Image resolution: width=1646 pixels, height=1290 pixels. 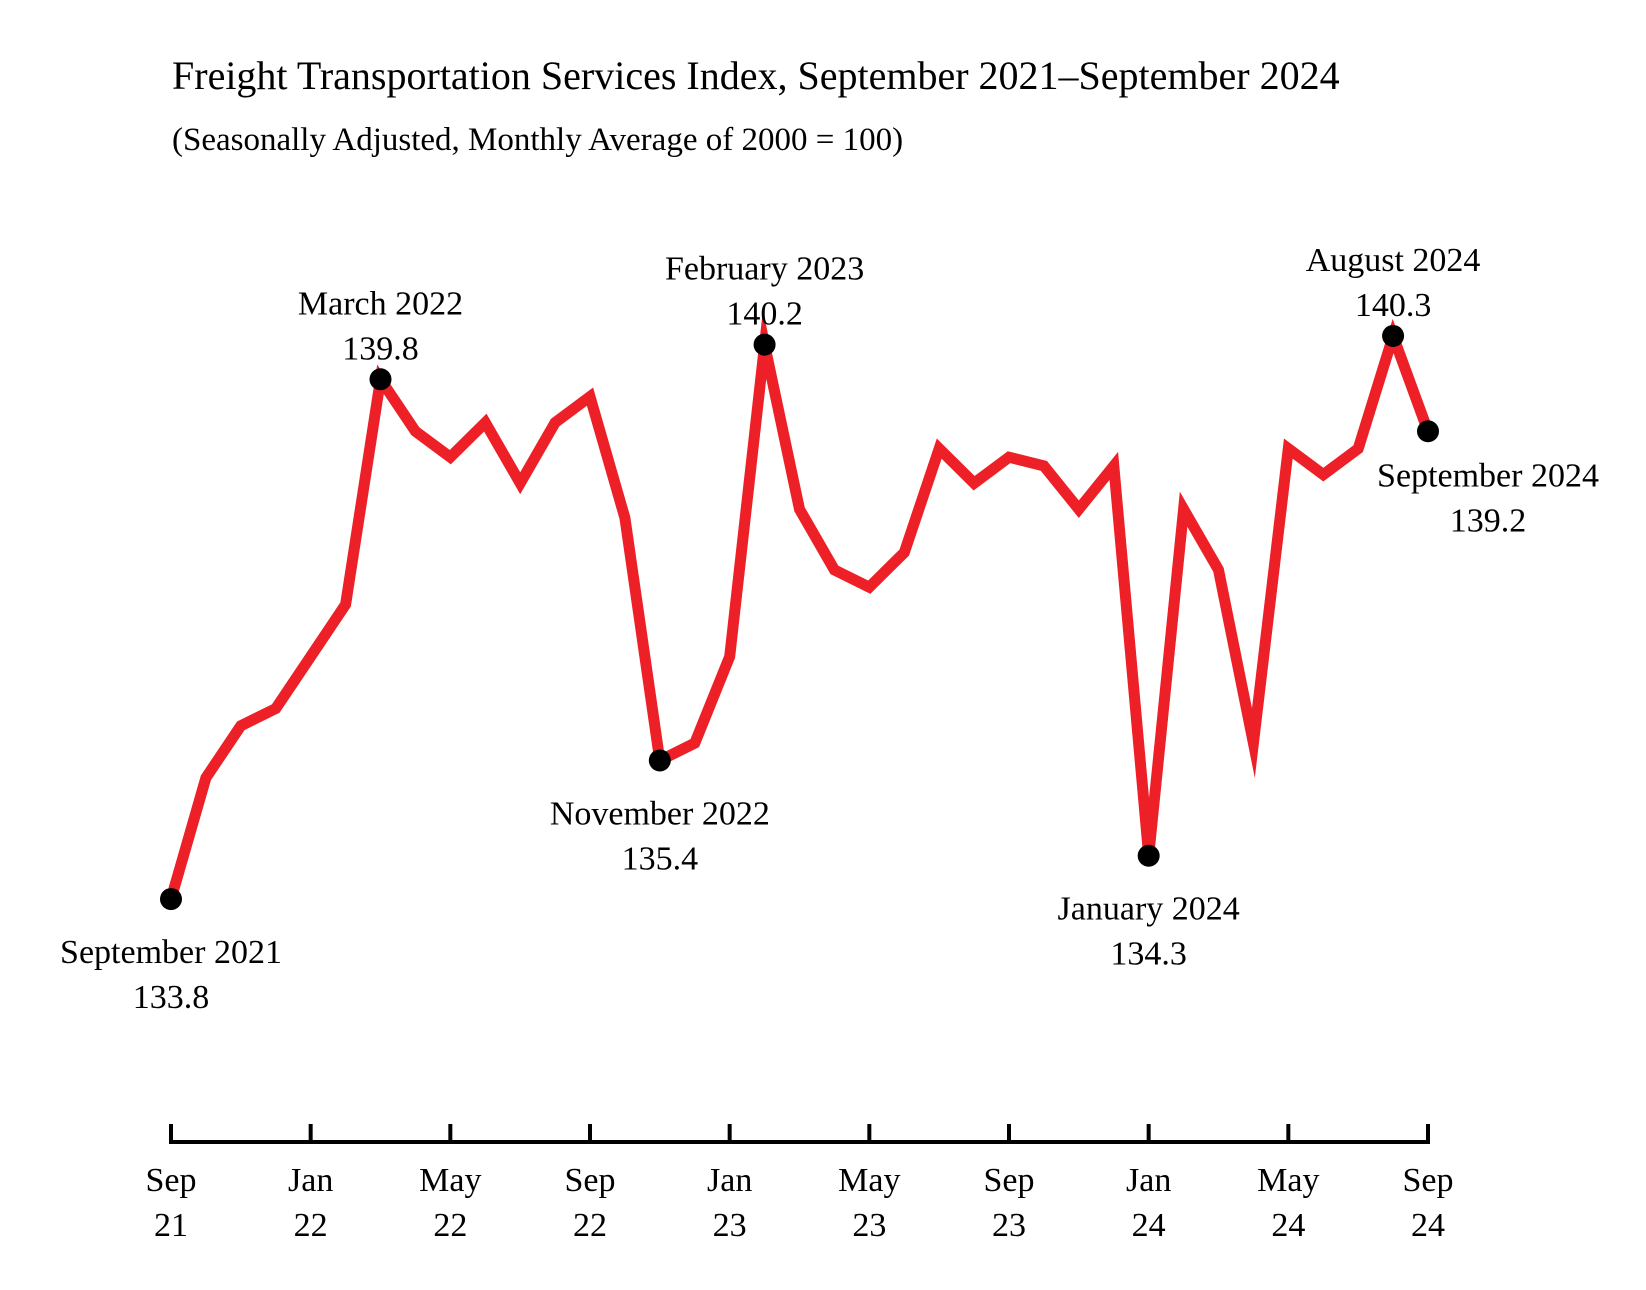 What do you see at coordinates (380, 303) in the screenshot?
I see `annotation-label: March 2022` at bounding box center [380, 303].